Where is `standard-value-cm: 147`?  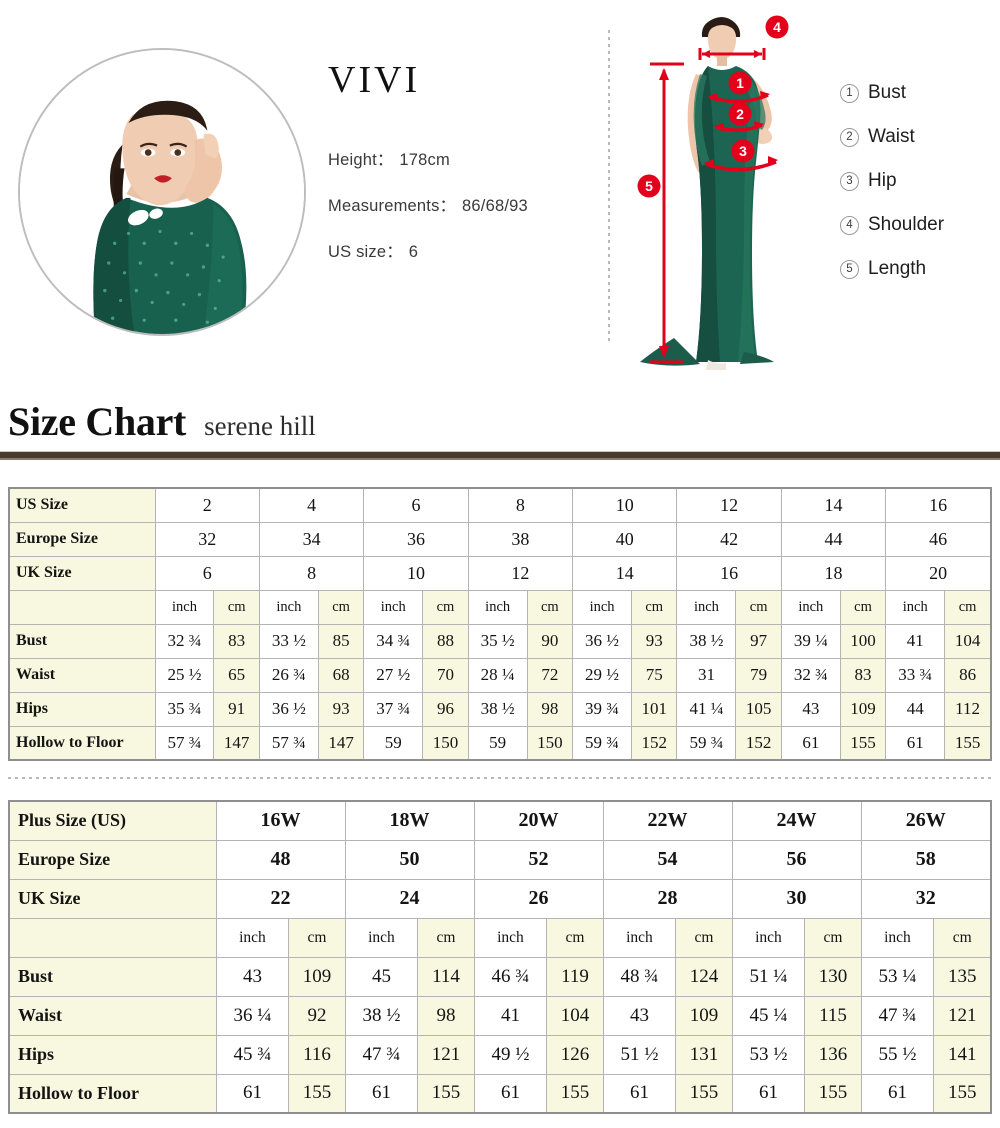
standard-value-cm: 147 is located at coordinates (341, 743).